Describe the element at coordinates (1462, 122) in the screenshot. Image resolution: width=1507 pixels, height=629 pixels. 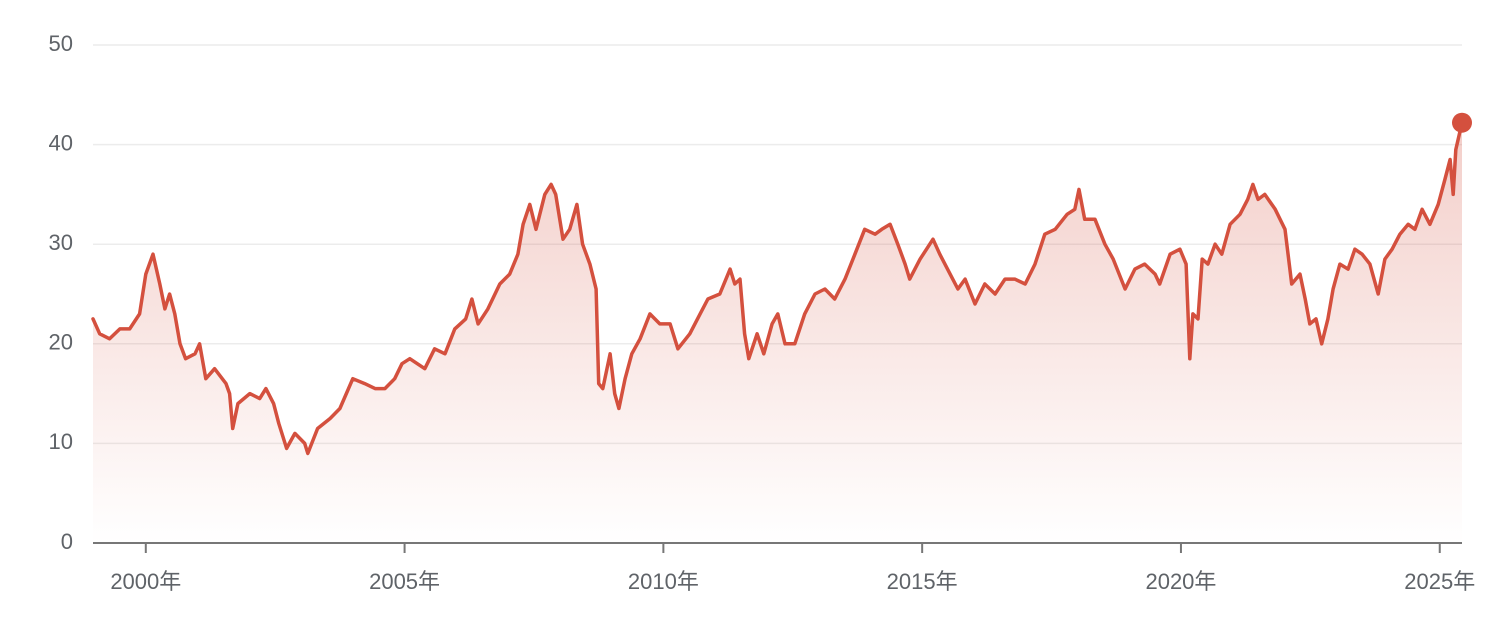
I see `end-marker` at that location.